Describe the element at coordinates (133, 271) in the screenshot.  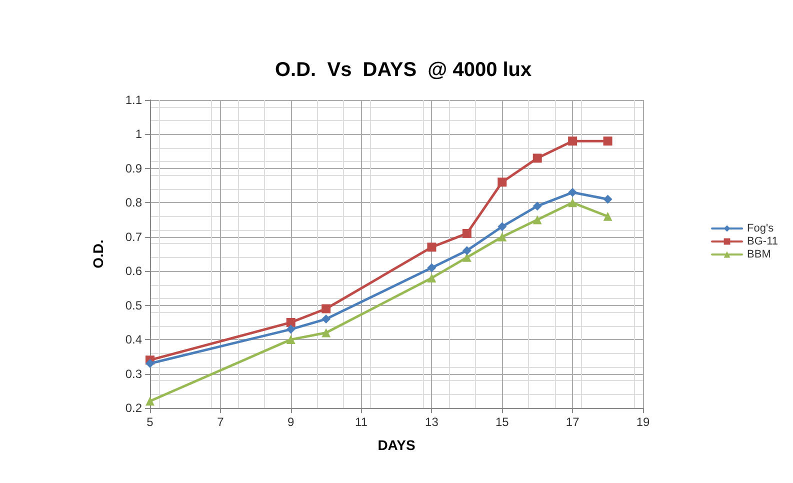
I see `y-tick-label: 0.6` at that location.